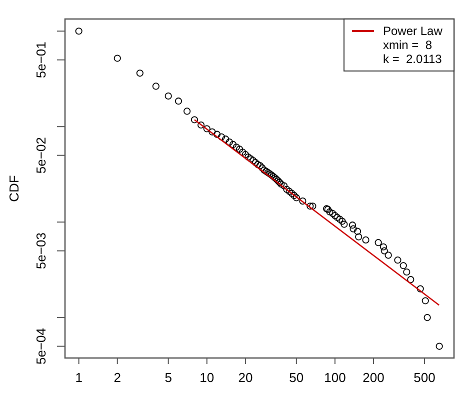  I want to click on x-tick-label: 200, so click(373, 378).